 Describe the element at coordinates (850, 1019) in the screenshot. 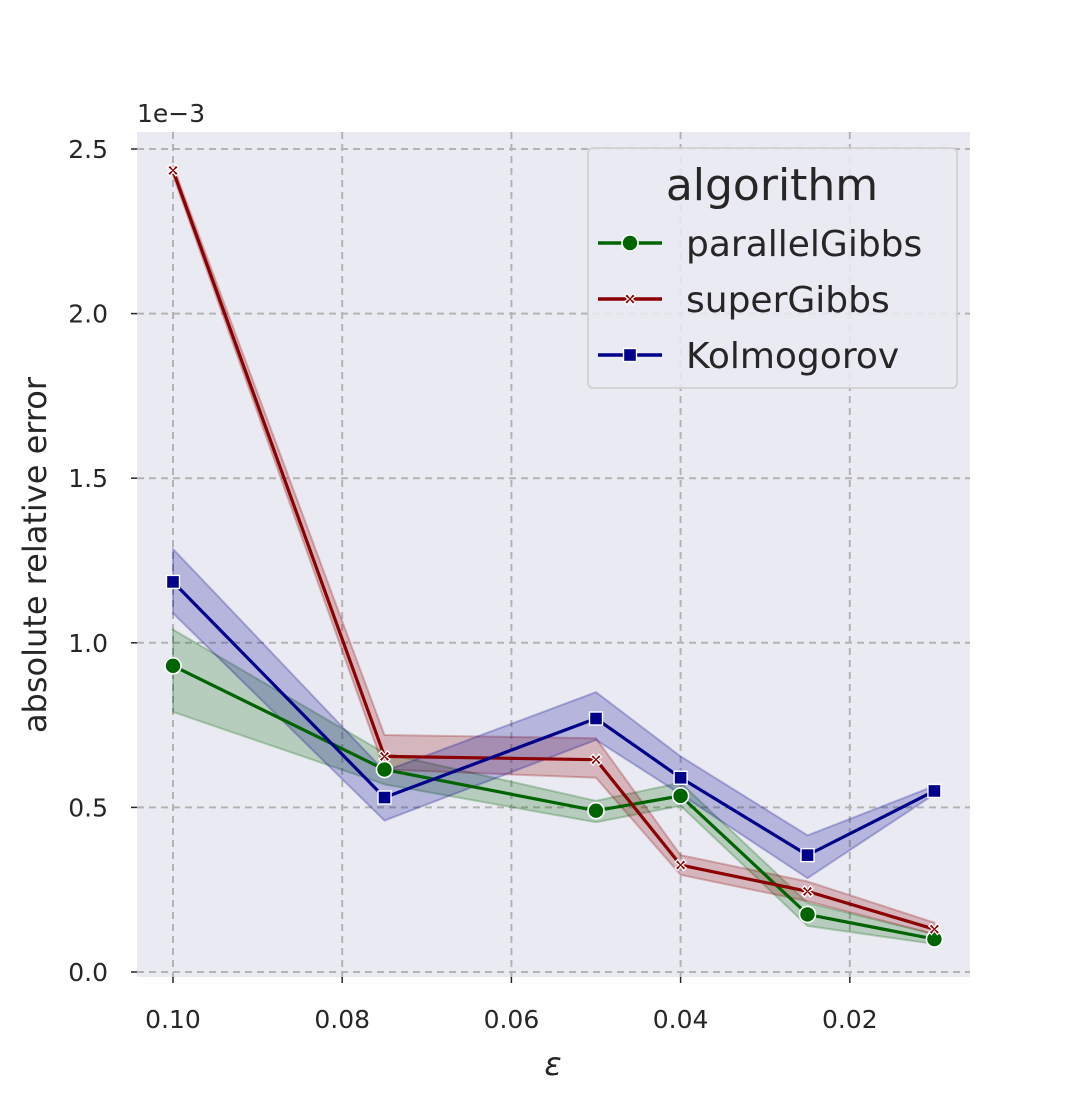

I see `x-tick-label: 0.02` at that location.